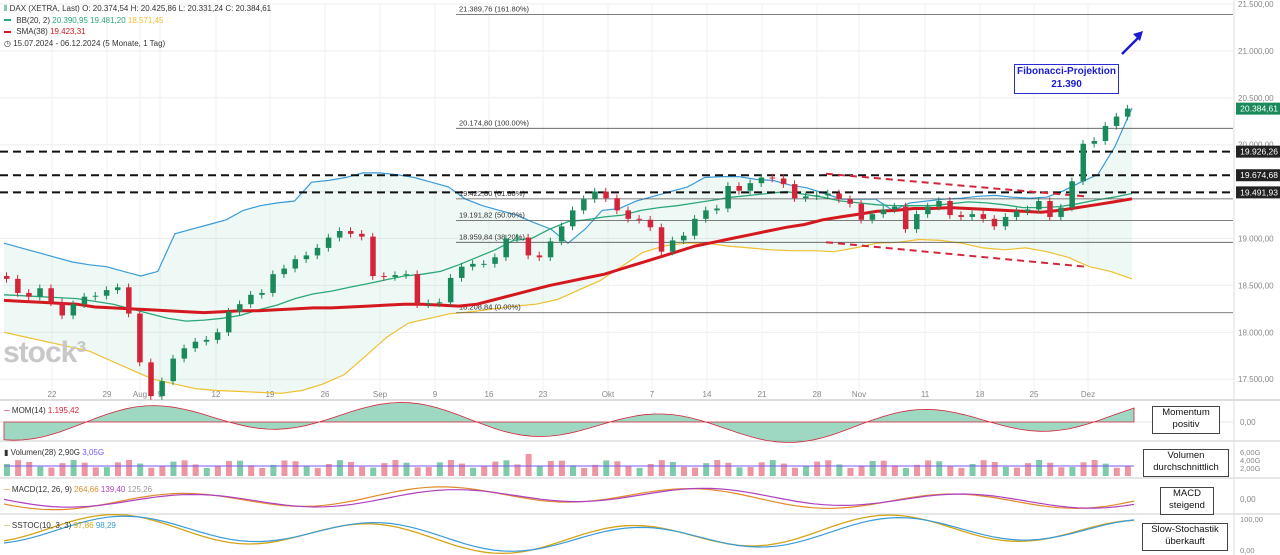 This screenshot has width=1280, height=555. What do you see at coordinates (60, 525) in the screenshot?
I see `stoc-legend: ─ SSTOC(10, 3, 3) 97,86 98,29` at bounding box center [60, 525].